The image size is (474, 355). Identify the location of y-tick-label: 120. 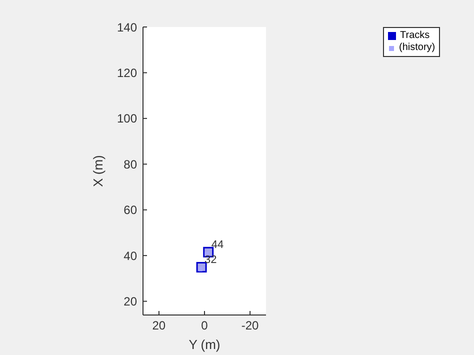
(127, 73).